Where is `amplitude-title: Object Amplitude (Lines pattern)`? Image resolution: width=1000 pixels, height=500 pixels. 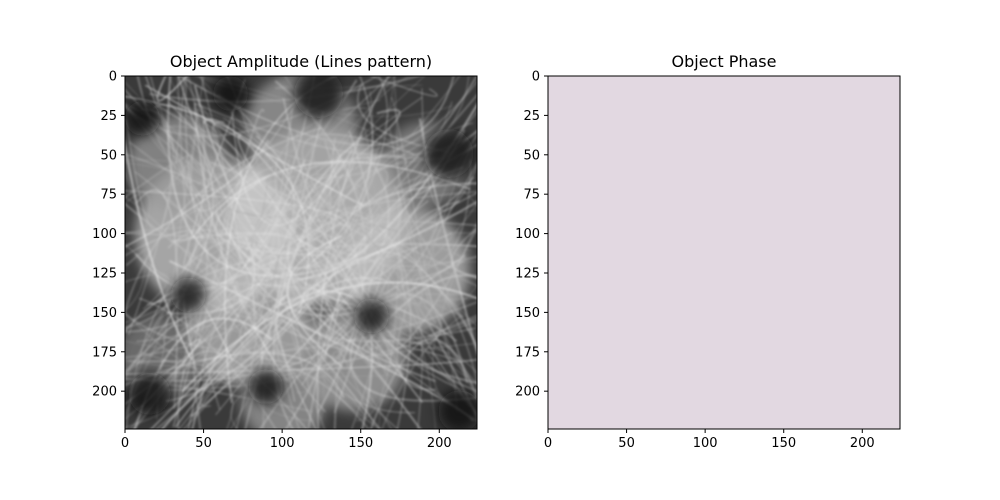 amplitude-title: Object Amplitude (Lines pattern) is located at coordinates (301, 61).